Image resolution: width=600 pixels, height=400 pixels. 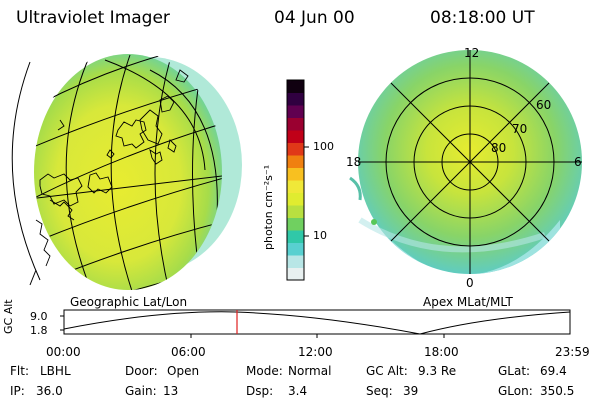 What do you see at coordinates (520, 129) in the screenshot?
I see `lat-70-label: 70` at bounding box center [520, 129].